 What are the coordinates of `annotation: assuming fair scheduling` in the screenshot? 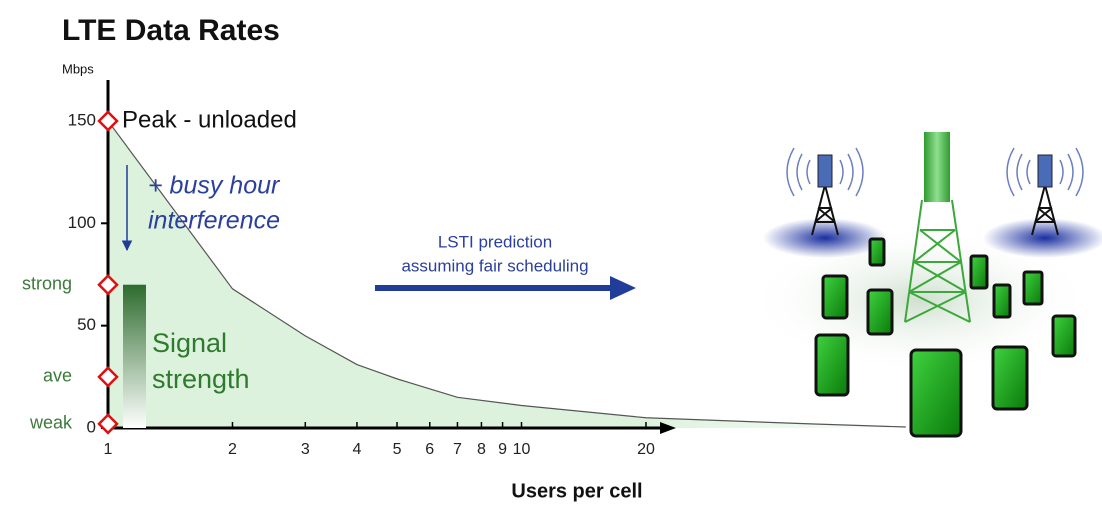 It's located at (494, 265).